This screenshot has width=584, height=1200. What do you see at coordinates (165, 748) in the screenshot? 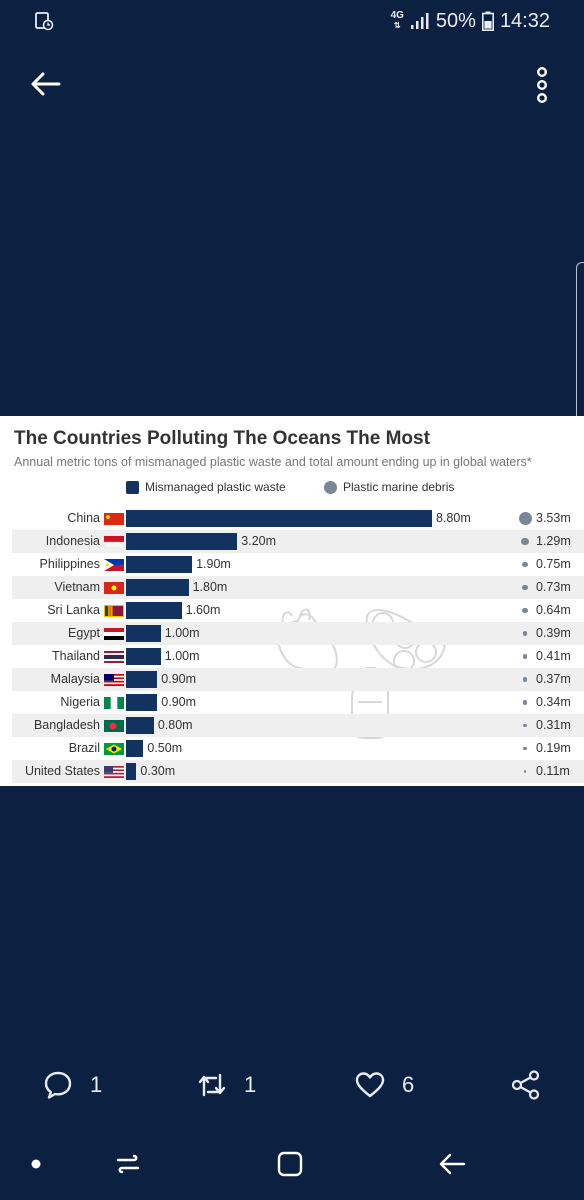
I see `waste-value-label: 0.50m` at bounding box center [165, 748].